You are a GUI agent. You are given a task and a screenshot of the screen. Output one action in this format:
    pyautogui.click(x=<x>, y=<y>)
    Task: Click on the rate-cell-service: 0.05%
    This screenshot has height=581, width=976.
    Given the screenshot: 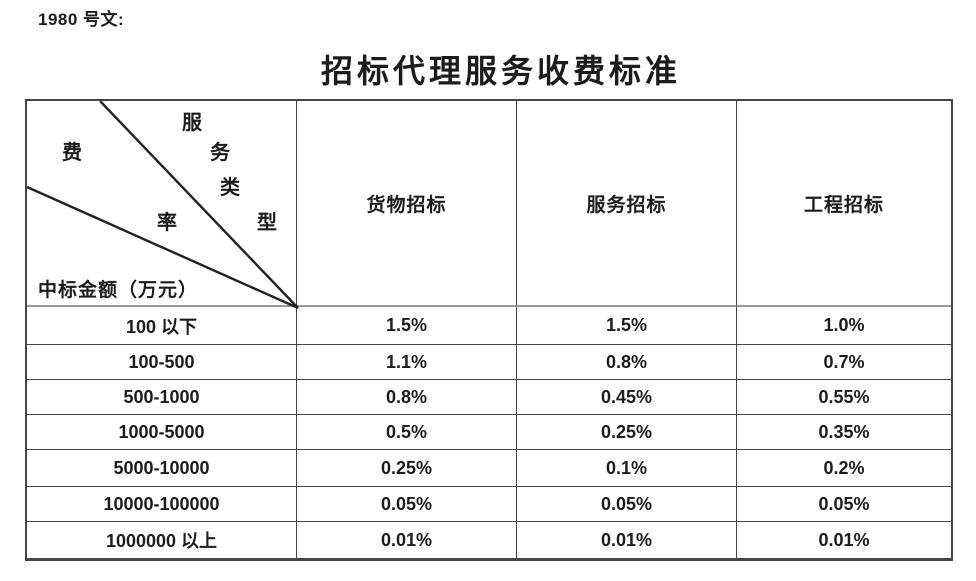 What is the action you would take?
    pyautogui.click(x=627, y=504)
    